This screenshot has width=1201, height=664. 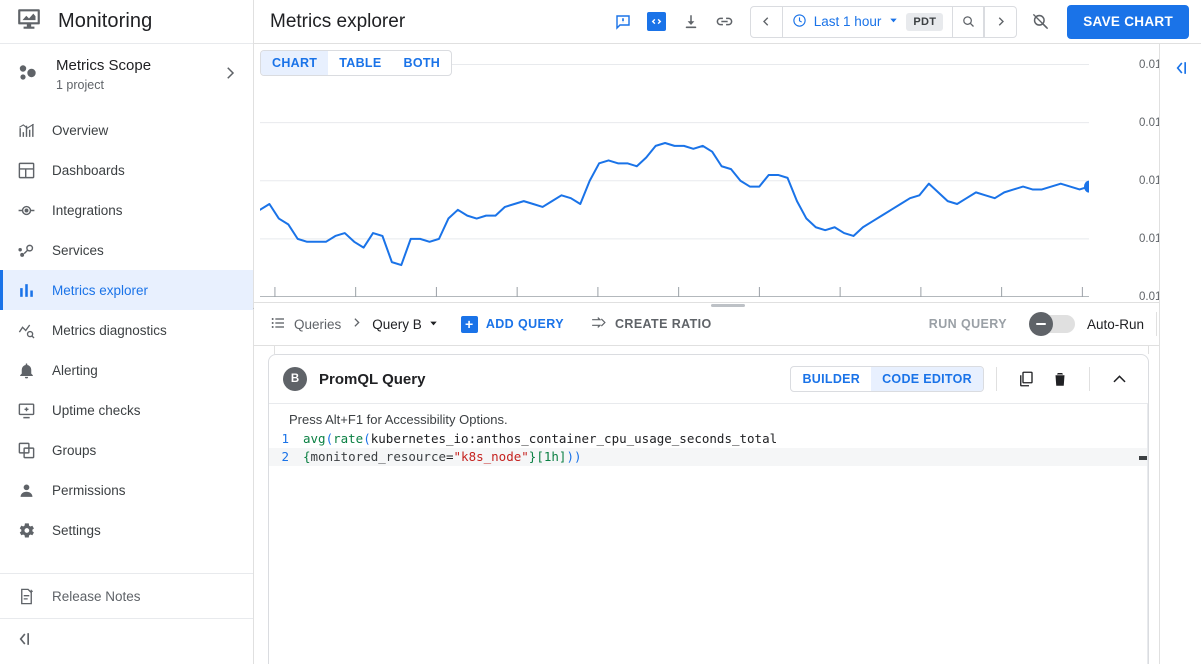 I want to click on tab-builder: BUILDER, so click(x=831, y=379).